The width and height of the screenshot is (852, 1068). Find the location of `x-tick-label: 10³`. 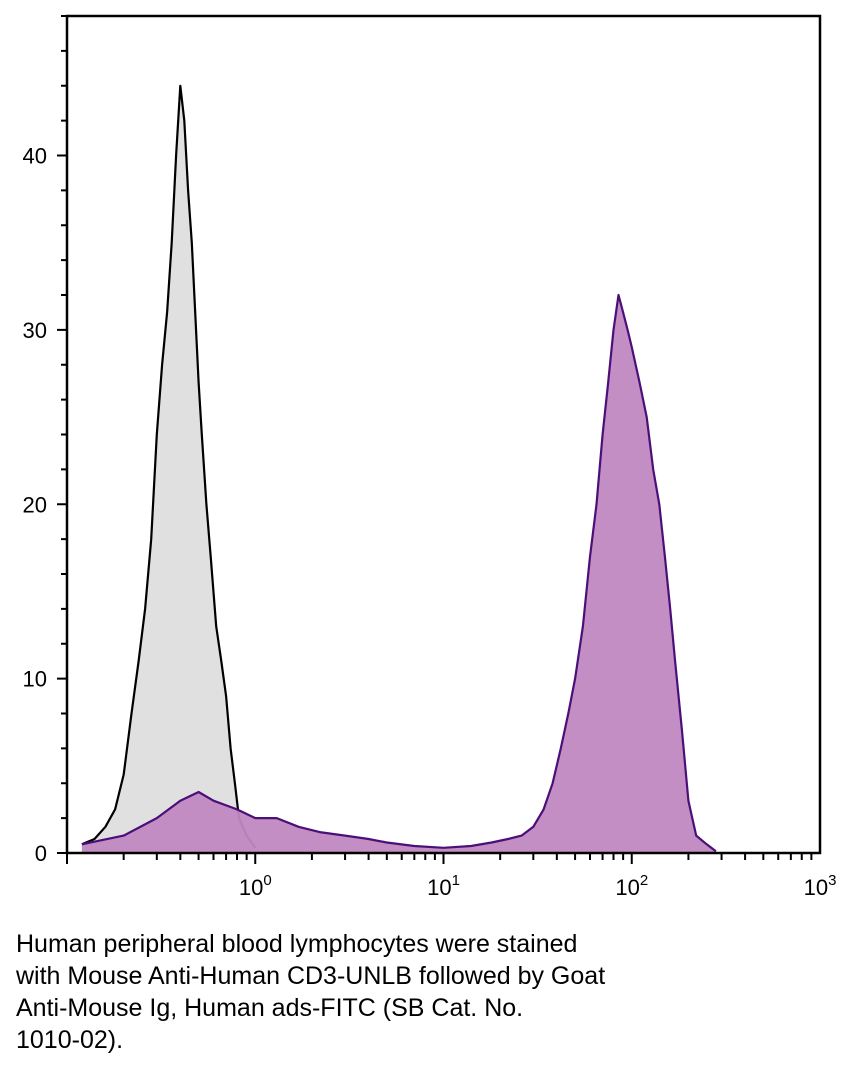

x-tick-label: 10³ is located at coordinates (820, 886).